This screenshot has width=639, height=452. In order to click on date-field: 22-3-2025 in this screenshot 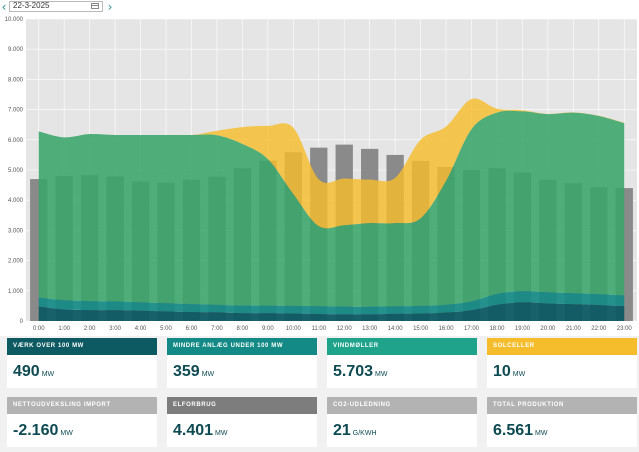, I will do `click(56, 6)`.